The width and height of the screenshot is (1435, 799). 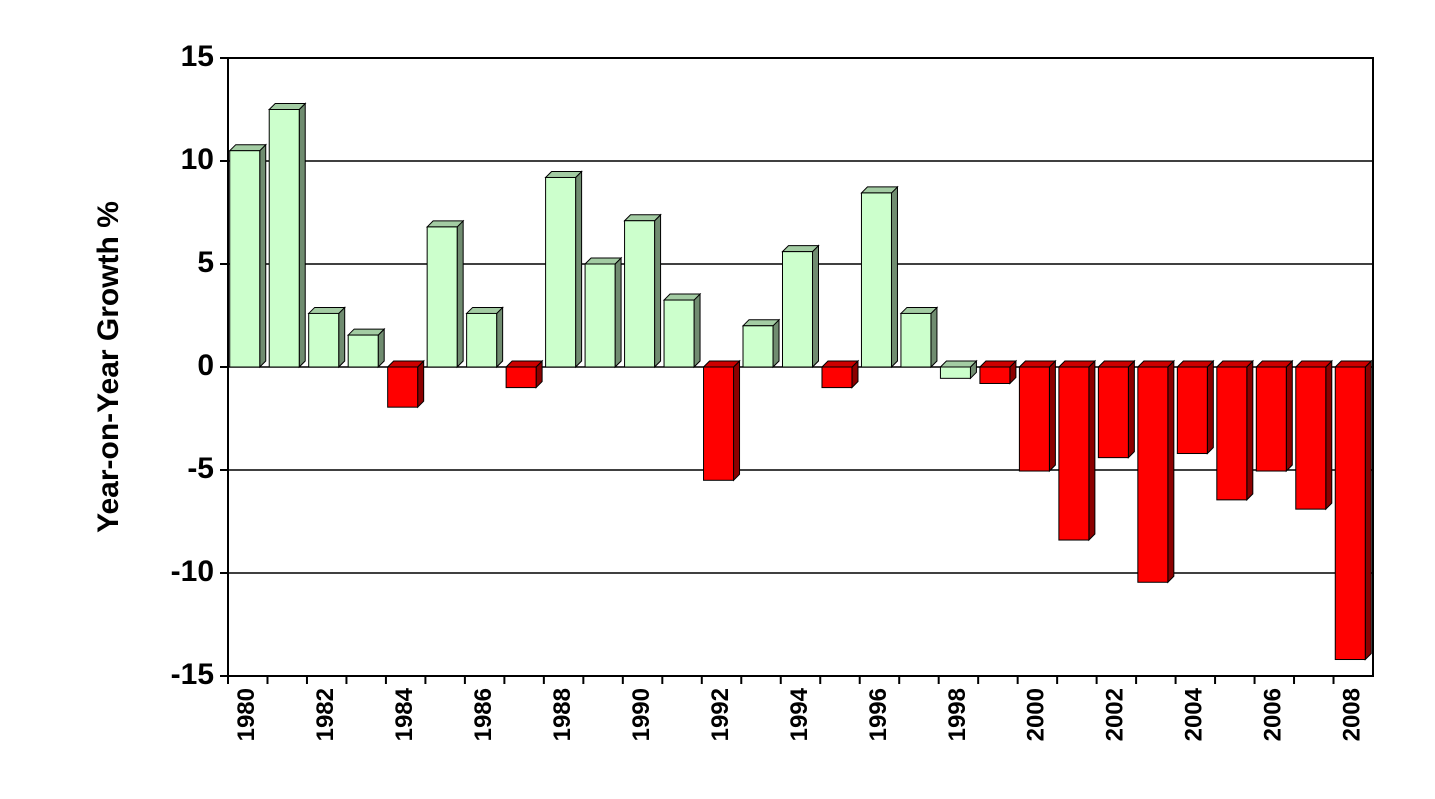 I want to click on y-tick-label: 5, so click(x=205, y=262).